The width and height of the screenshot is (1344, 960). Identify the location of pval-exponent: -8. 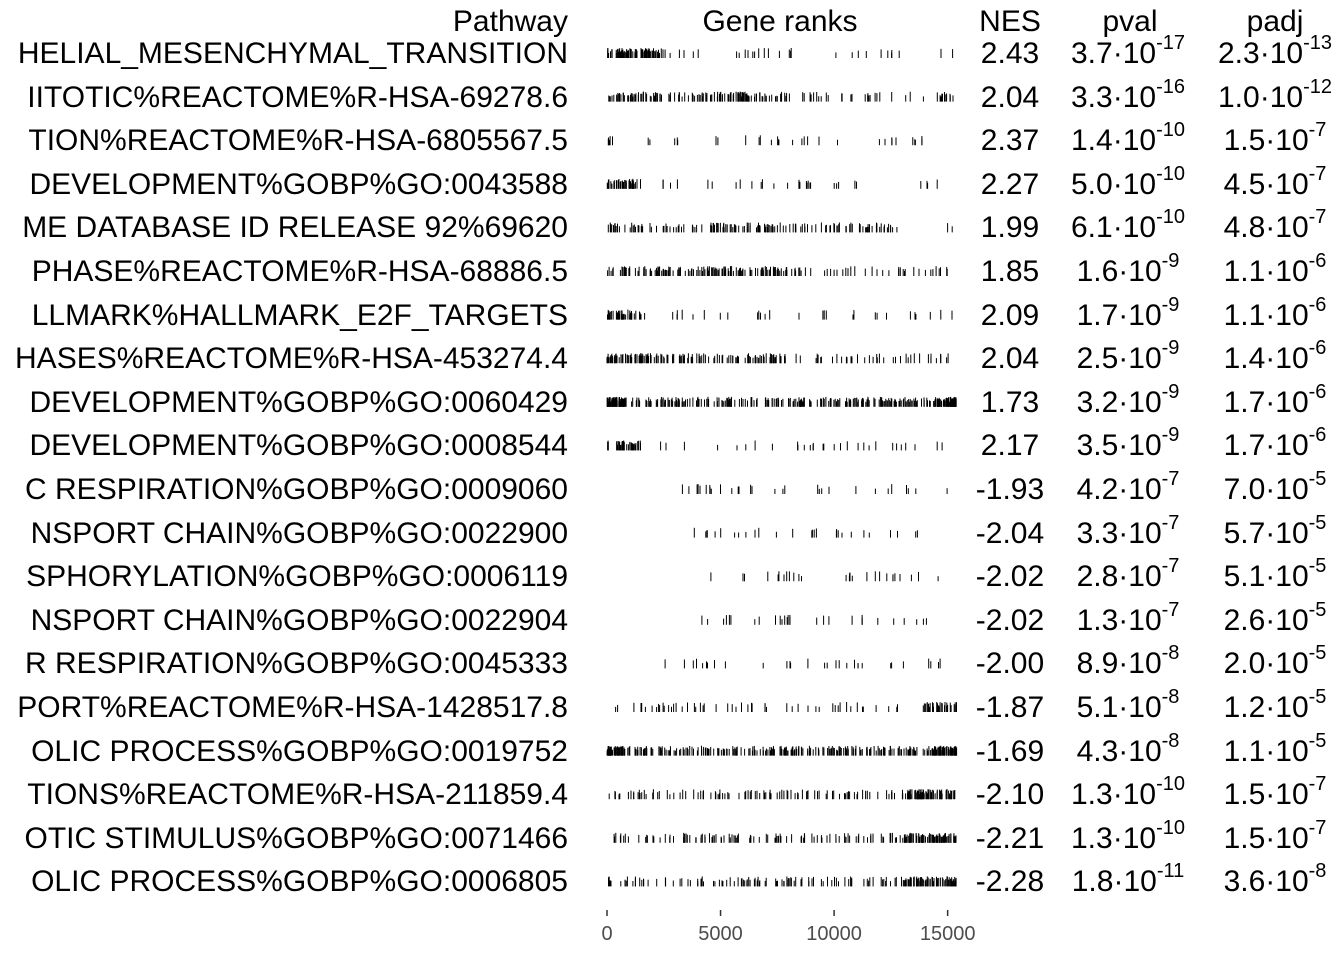
(1170, 697).